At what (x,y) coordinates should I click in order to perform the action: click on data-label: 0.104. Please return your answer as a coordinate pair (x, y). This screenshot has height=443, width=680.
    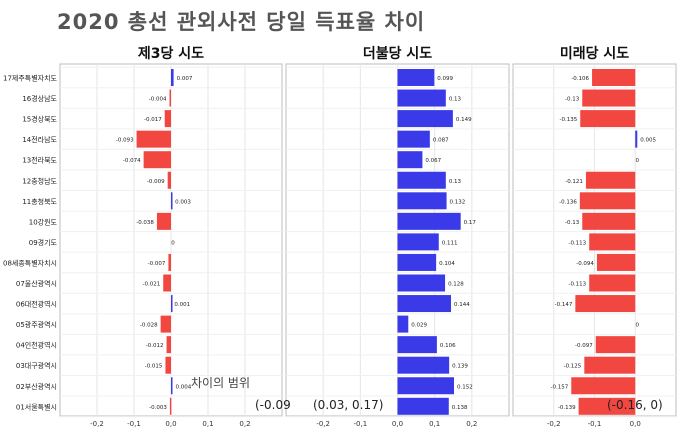
    Looking at the image, I should click on (447, 264).